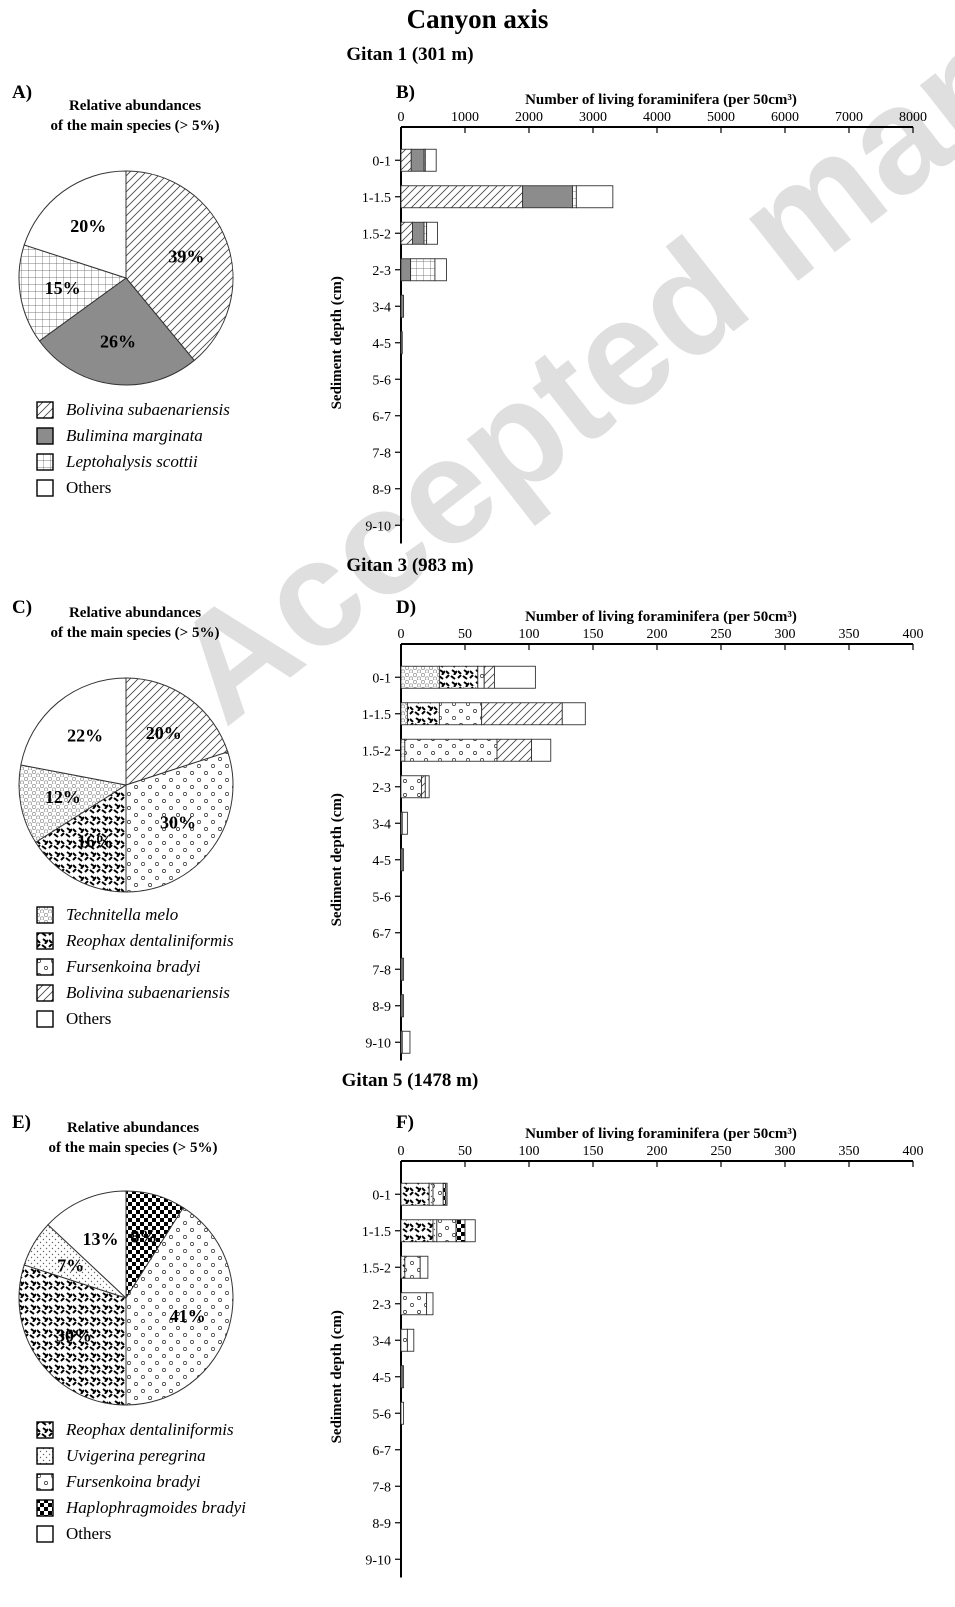  Describe the element at coordinates (45, 436) in the screenshot. I see `legend-swatch-bulimina-marginata` at that location.